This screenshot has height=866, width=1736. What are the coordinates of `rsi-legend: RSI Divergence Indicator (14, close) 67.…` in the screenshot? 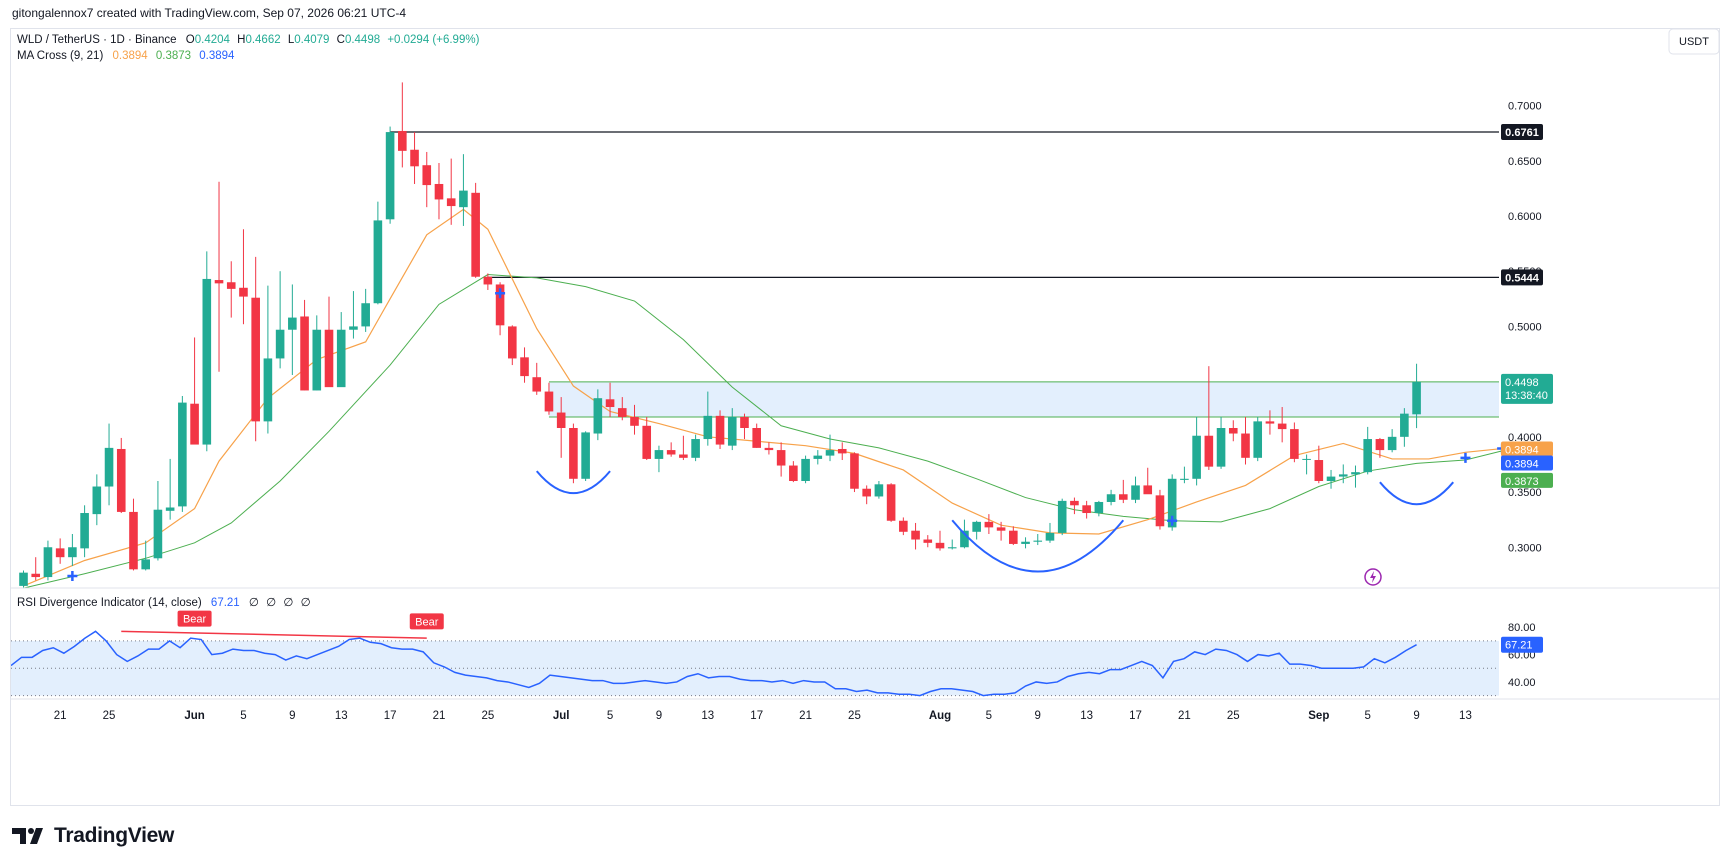 It's located at (164, 603).